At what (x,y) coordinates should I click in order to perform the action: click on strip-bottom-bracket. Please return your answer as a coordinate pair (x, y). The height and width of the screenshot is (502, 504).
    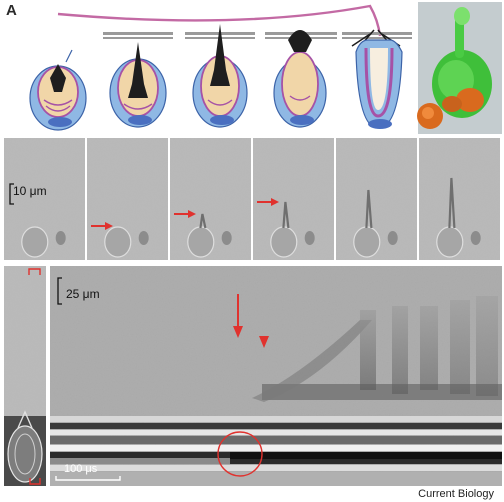
    Looking at the image, I should click on (35, 481).